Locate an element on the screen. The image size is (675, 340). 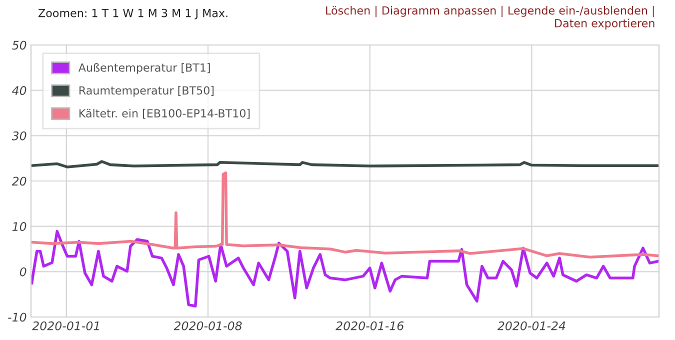
y-tick-label: -10 is located at coordinates (17, 317).